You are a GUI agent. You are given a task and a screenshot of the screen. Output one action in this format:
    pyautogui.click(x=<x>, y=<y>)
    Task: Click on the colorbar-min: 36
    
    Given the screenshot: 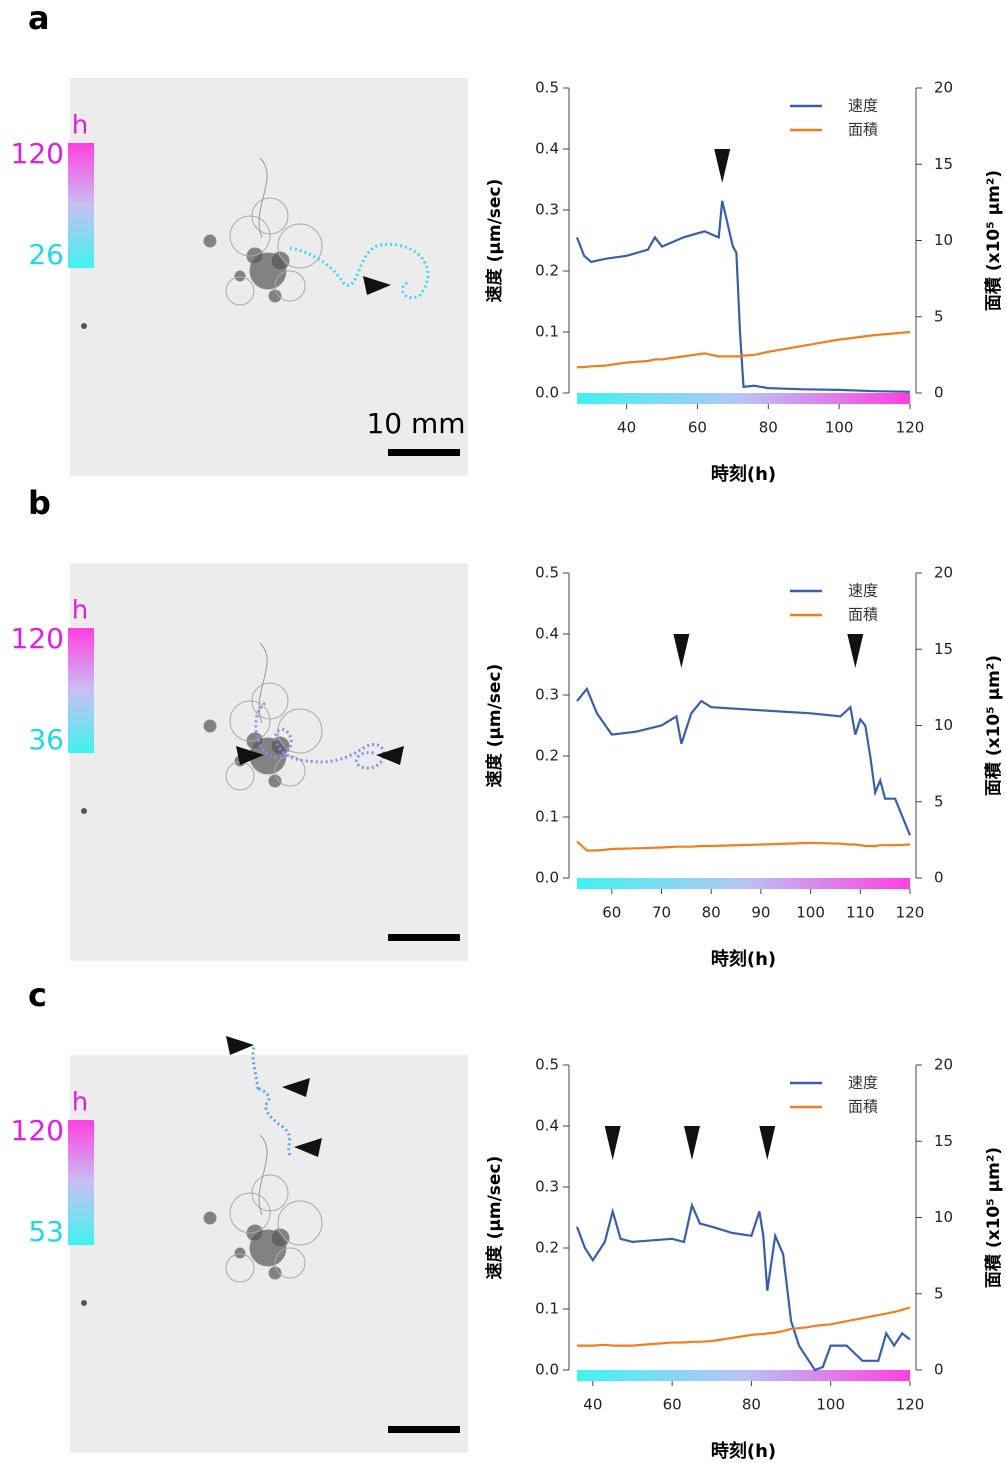 What is the action you would take?
    pyautogui.click(x=46, y=739)
    